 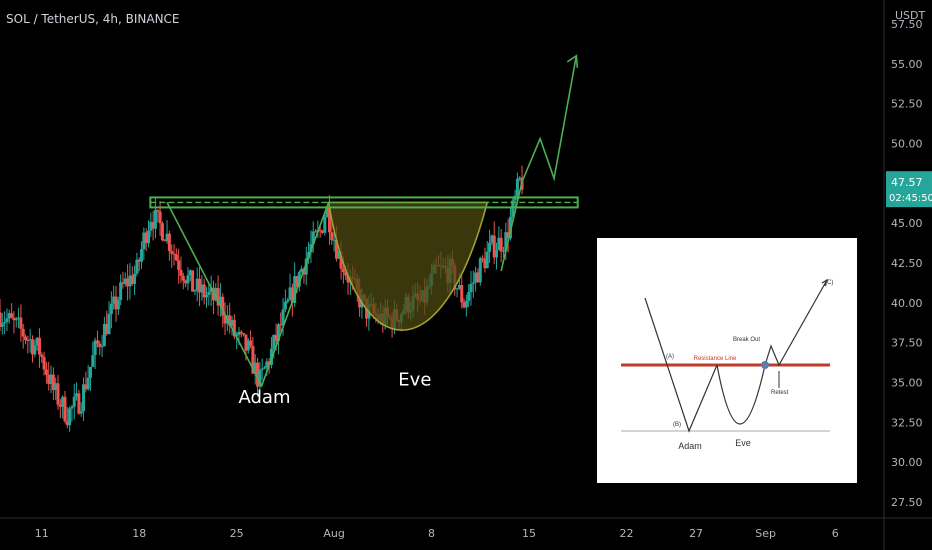 What do you see at coordinates (909, 189) in the screenshot?
I see `current-price-label-bg` at bounding box center [909, 189].